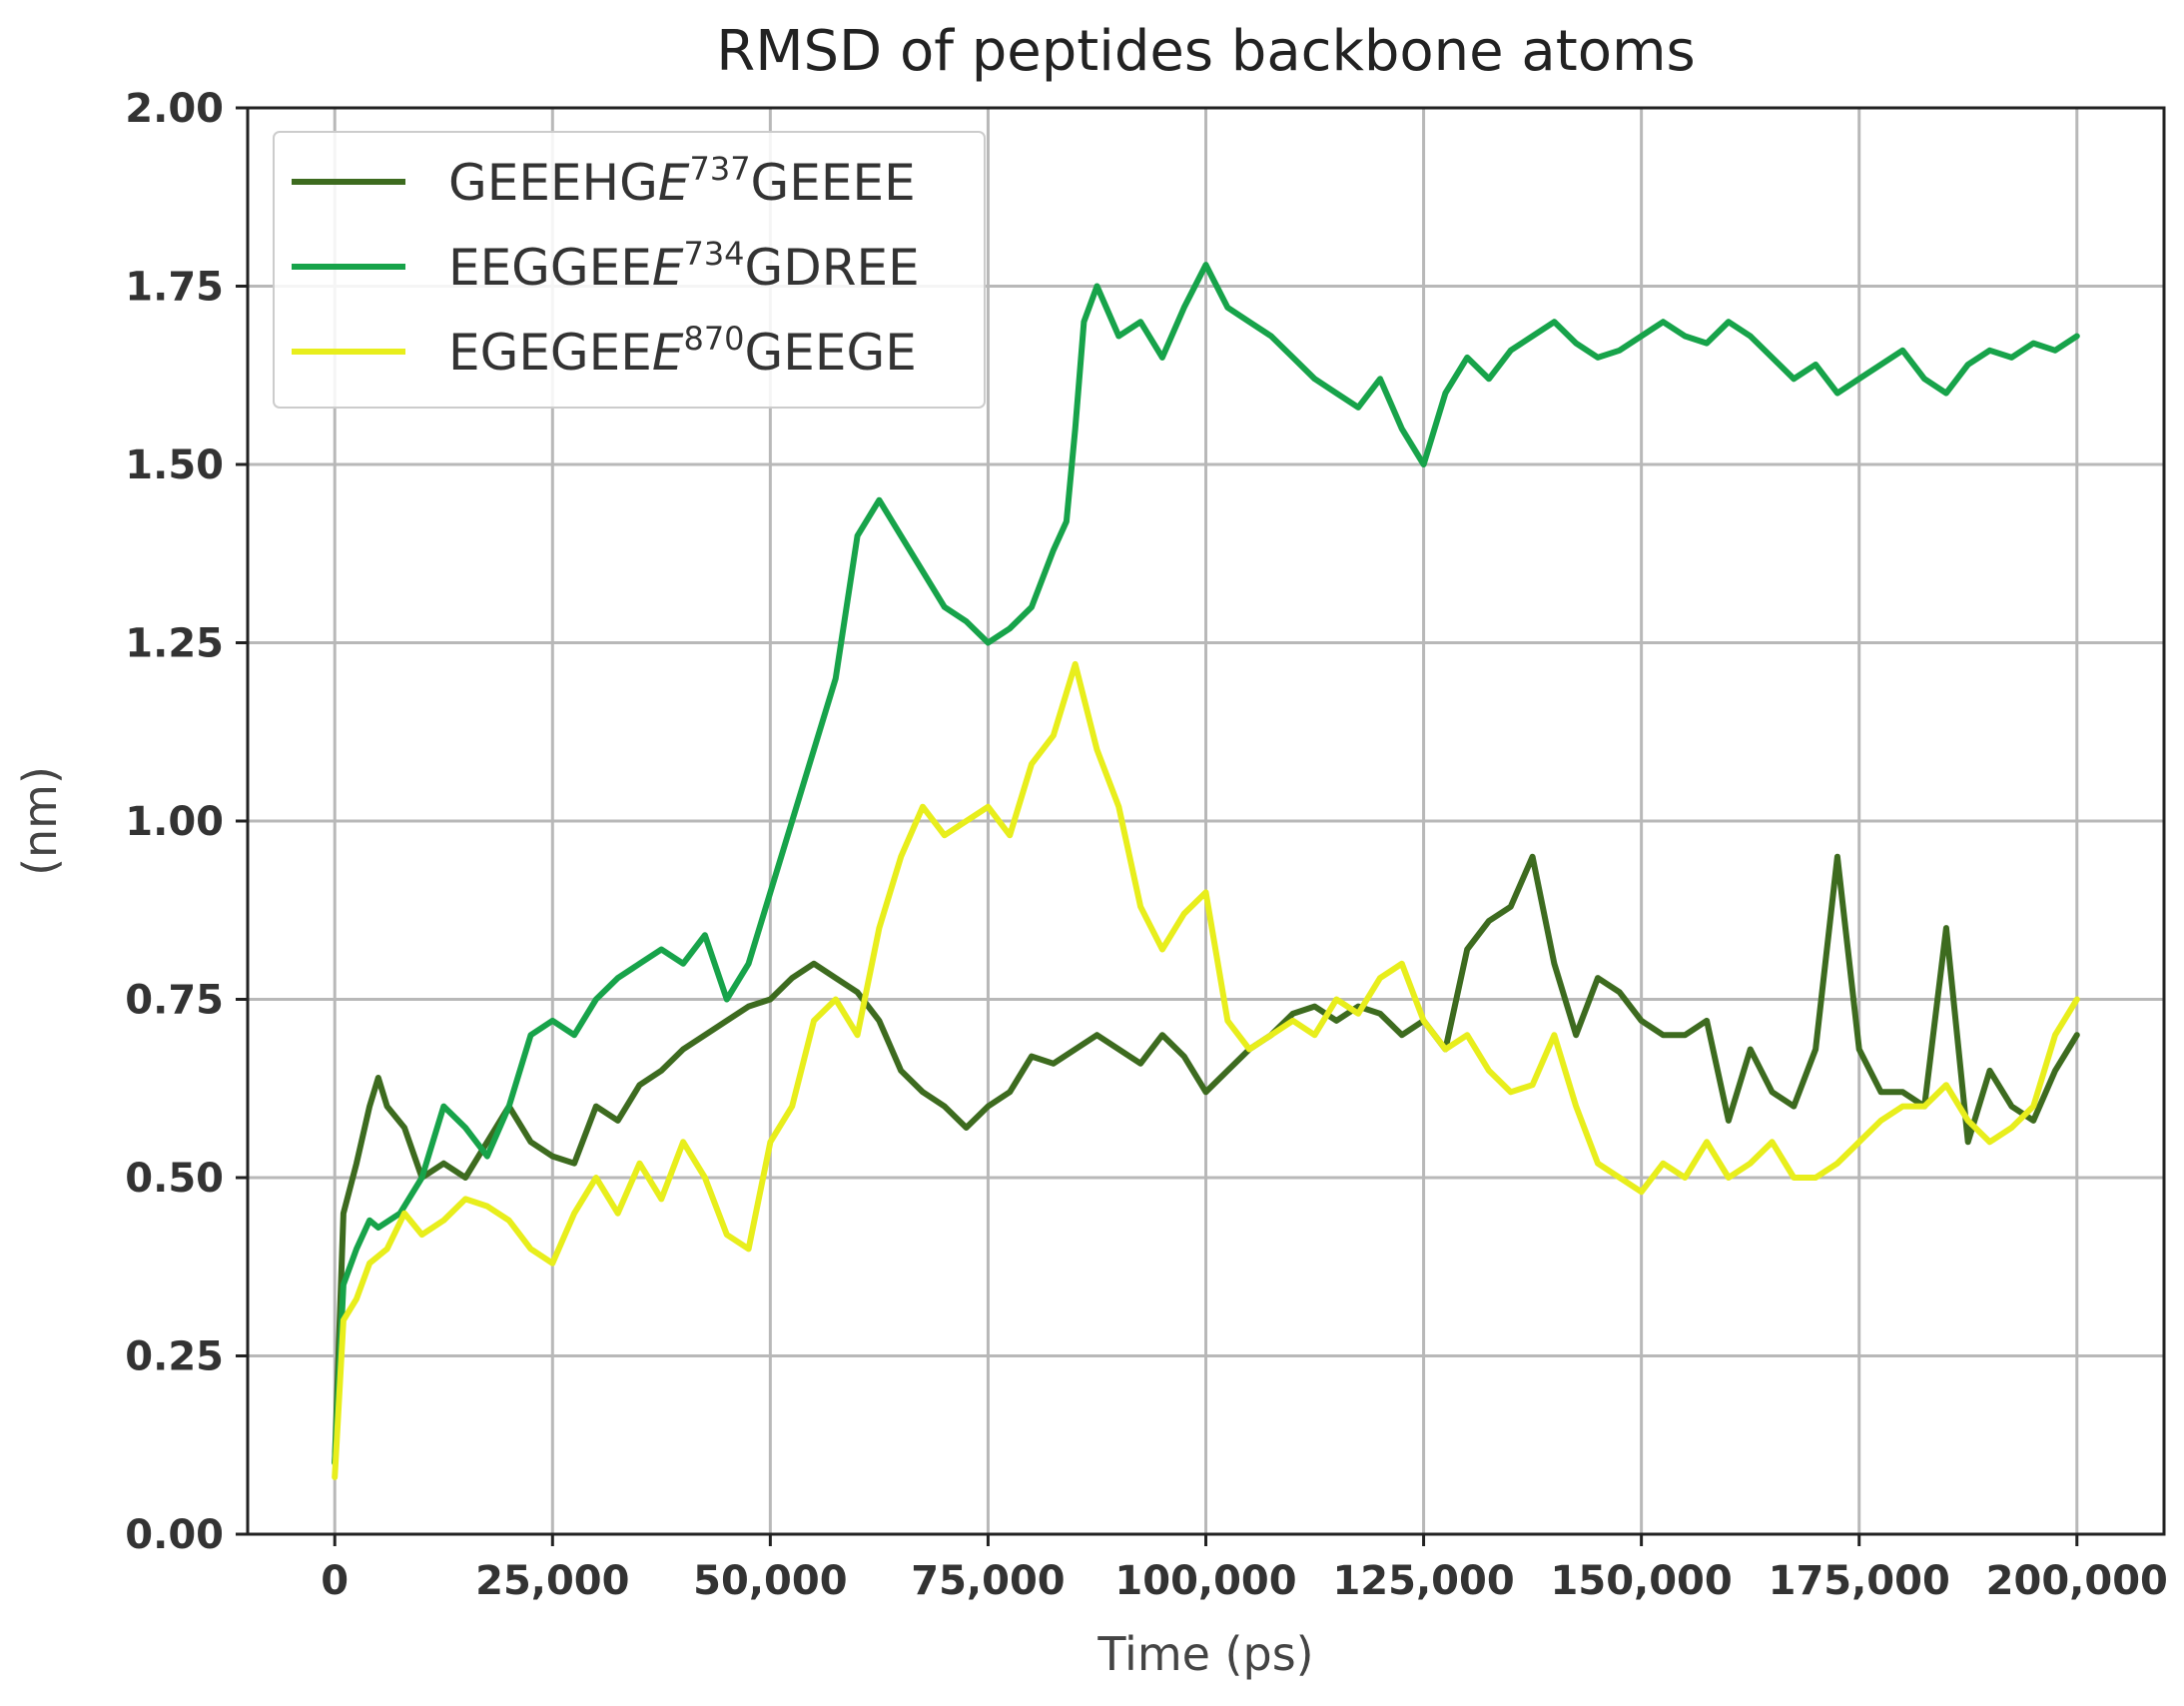 The width and height of the screenshot is (2184, 1706). What do you see at coordinates (175, 644) in the screenshot?
I see `y-tick-label: 1.25` at bounding box center [175, 644].